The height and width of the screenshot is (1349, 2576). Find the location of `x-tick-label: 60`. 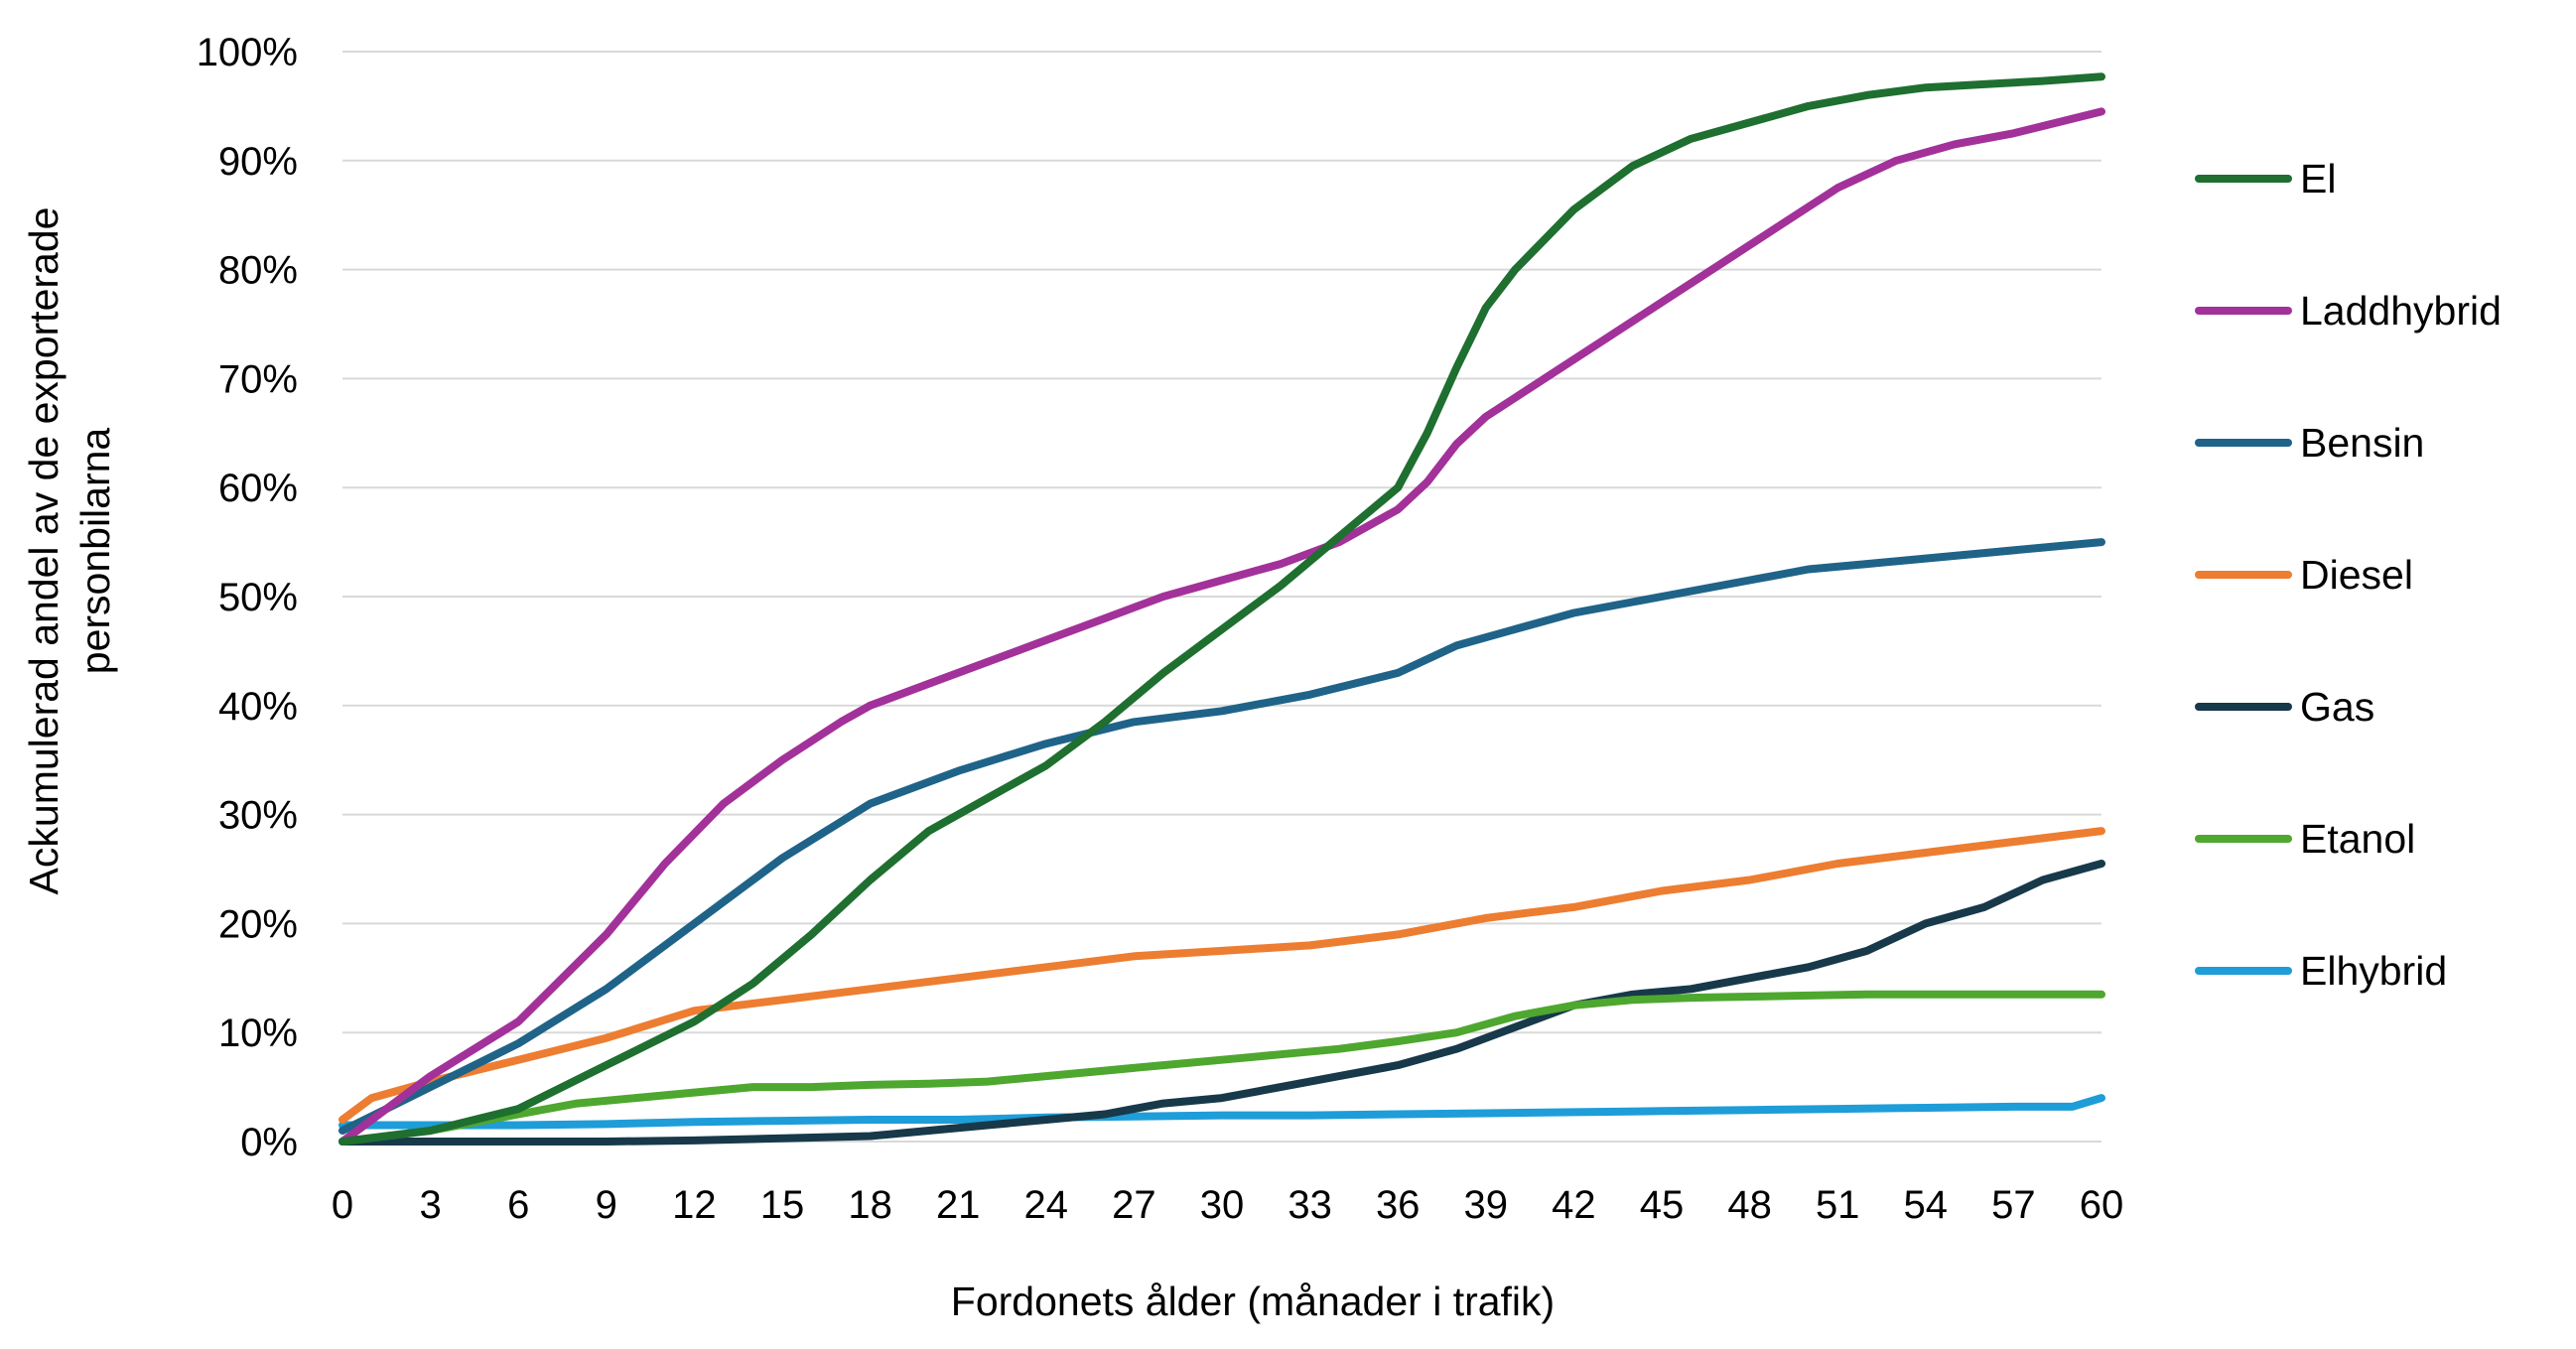

x-tick-label: 60 is located at coordinates (2102, 1205).